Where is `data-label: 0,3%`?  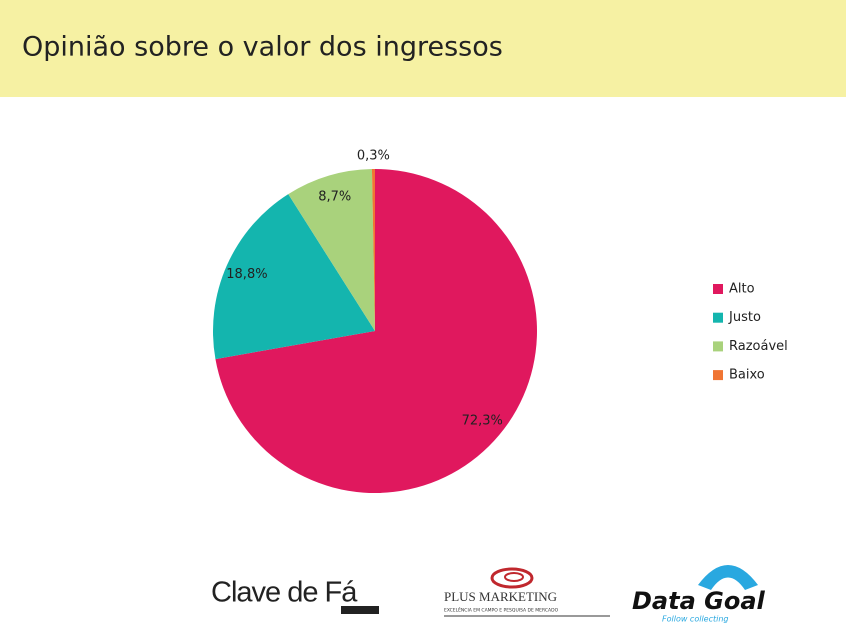
data-label: 0,3% is located at coordinates (373, 156).